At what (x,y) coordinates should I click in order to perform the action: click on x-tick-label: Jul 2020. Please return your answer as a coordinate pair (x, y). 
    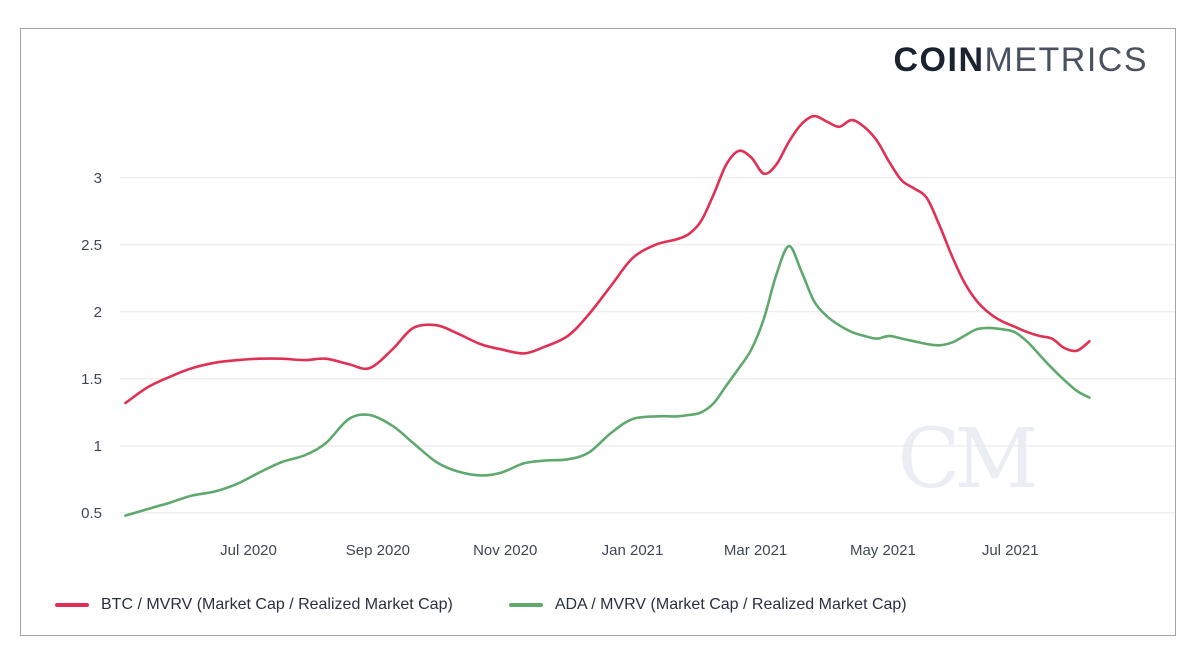
    Looking at the image, I should click on (248, 550).